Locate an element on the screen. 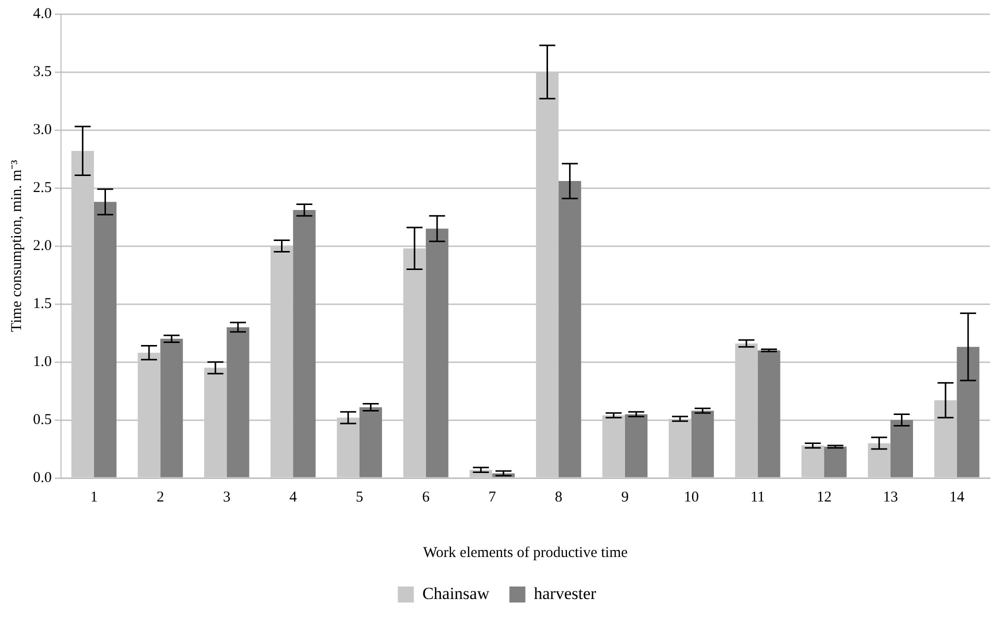  x-tick-label: 1 is located at coordinates (94, 497).